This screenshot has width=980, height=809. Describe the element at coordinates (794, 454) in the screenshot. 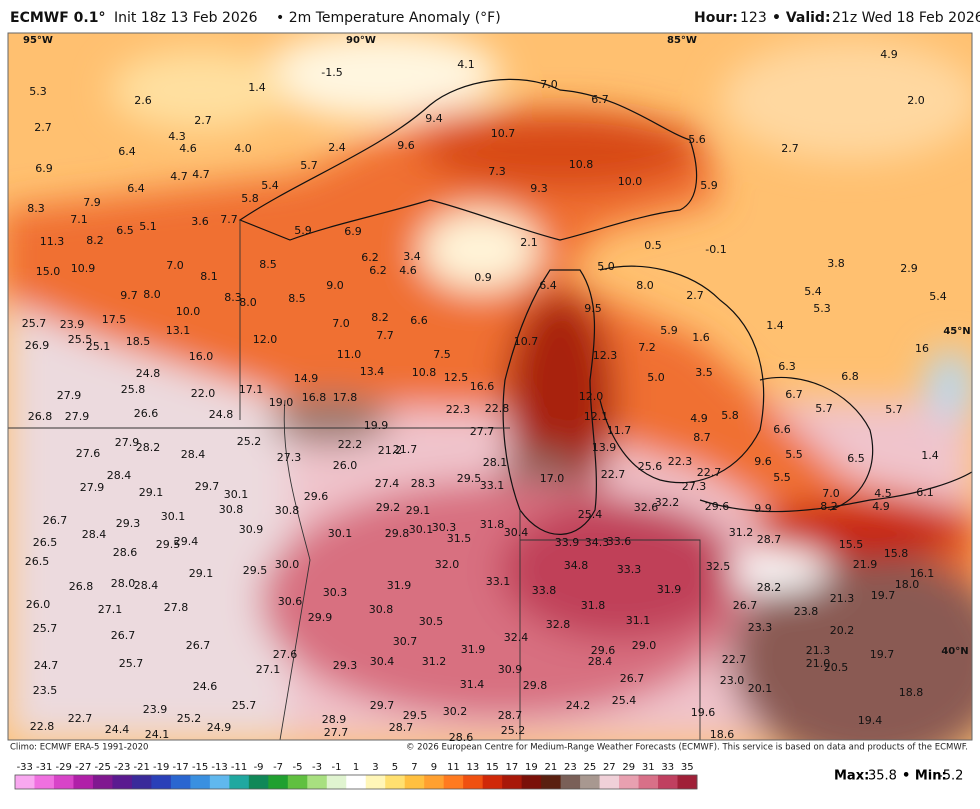

I see `station-value: 5.5` at that location.